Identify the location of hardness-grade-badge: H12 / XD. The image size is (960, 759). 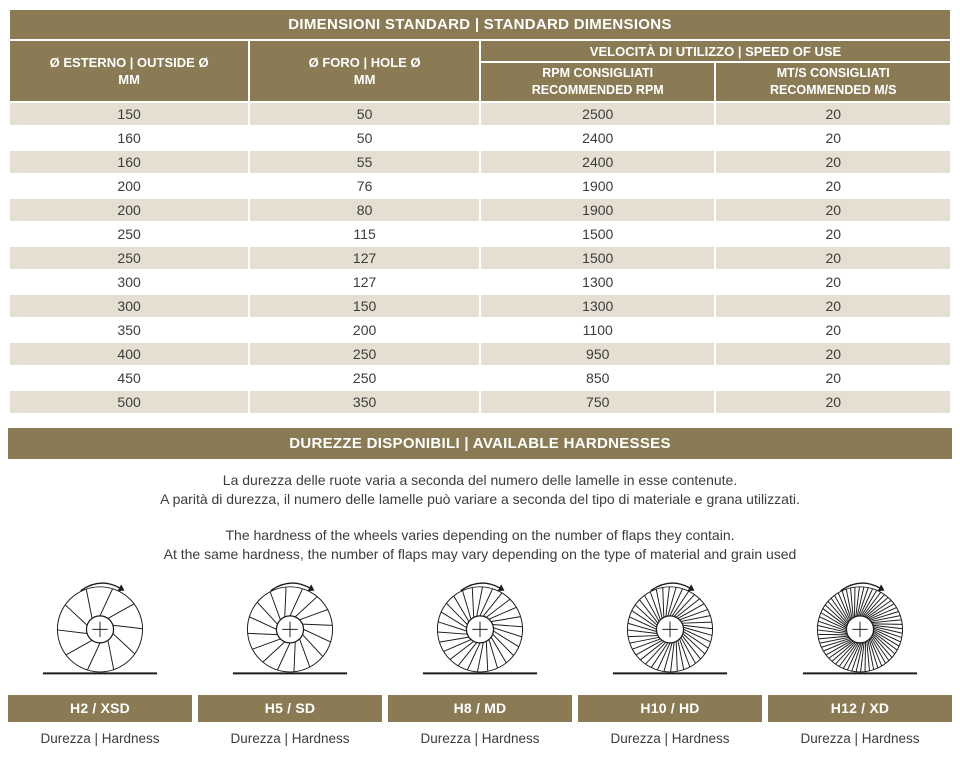
(860, 708).